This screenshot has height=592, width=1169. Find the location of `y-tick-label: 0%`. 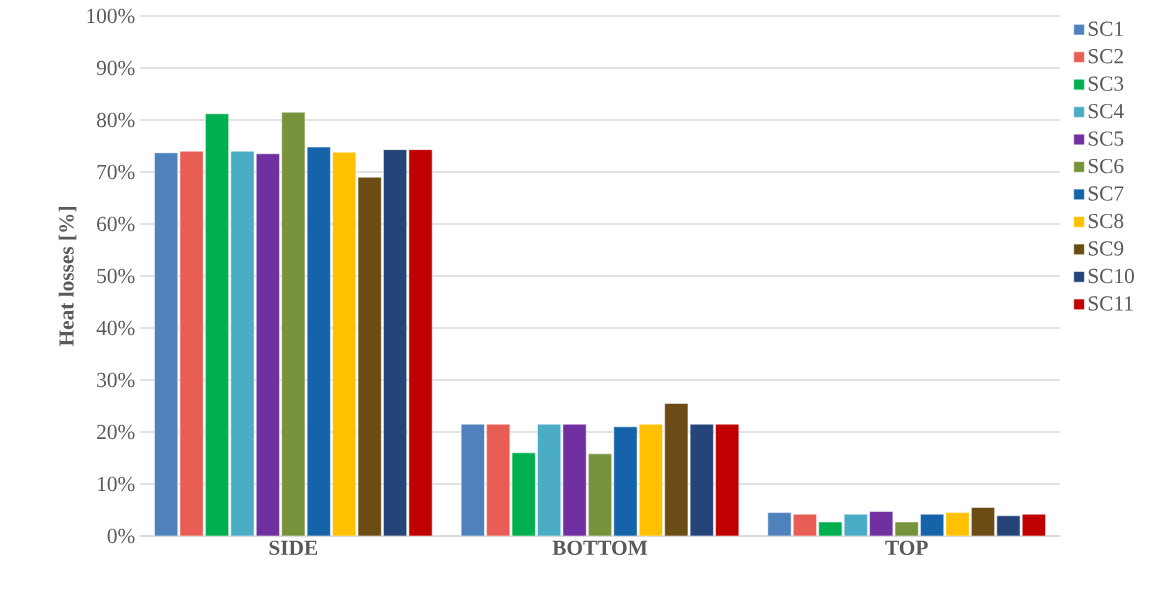

y-tick-label: 0% is located at coordinates (121, 536).